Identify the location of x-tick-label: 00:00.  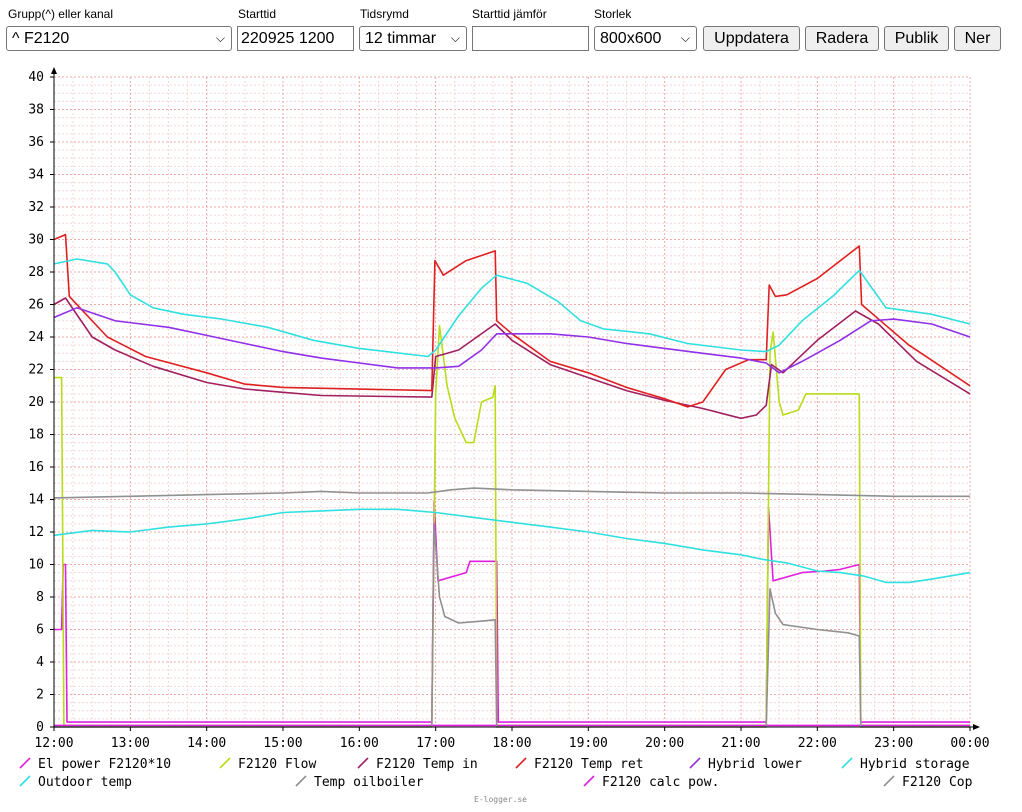
(969, 743).